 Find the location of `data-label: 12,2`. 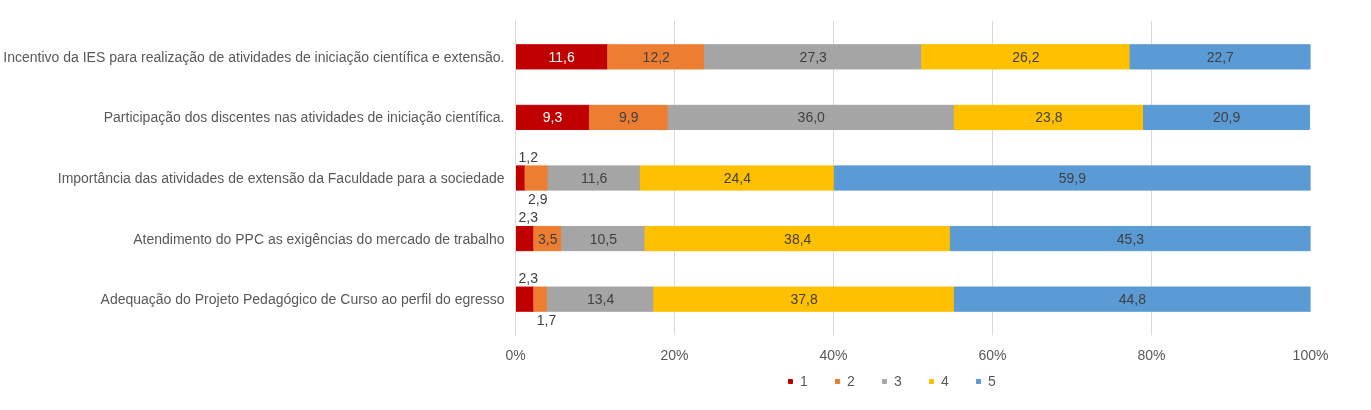

data-label: 12,2 is located at coordinates (656, 56).